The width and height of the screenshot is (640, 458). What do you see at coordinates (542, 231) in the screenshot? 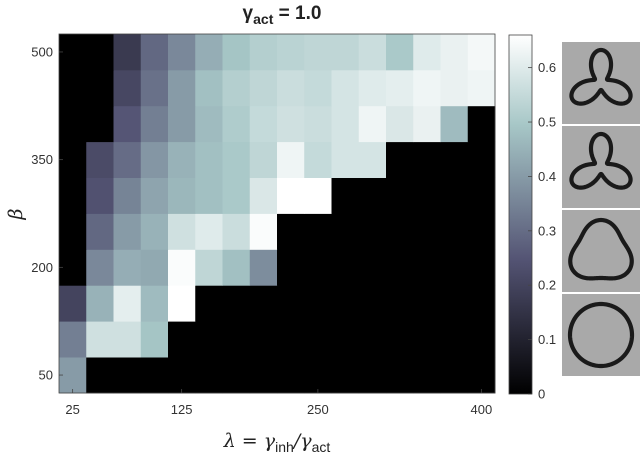
I see `colorbar-ticks: 0 0.1 0.2 0.3 0.4 0.5 0.6` at bounding box center [542, 231].